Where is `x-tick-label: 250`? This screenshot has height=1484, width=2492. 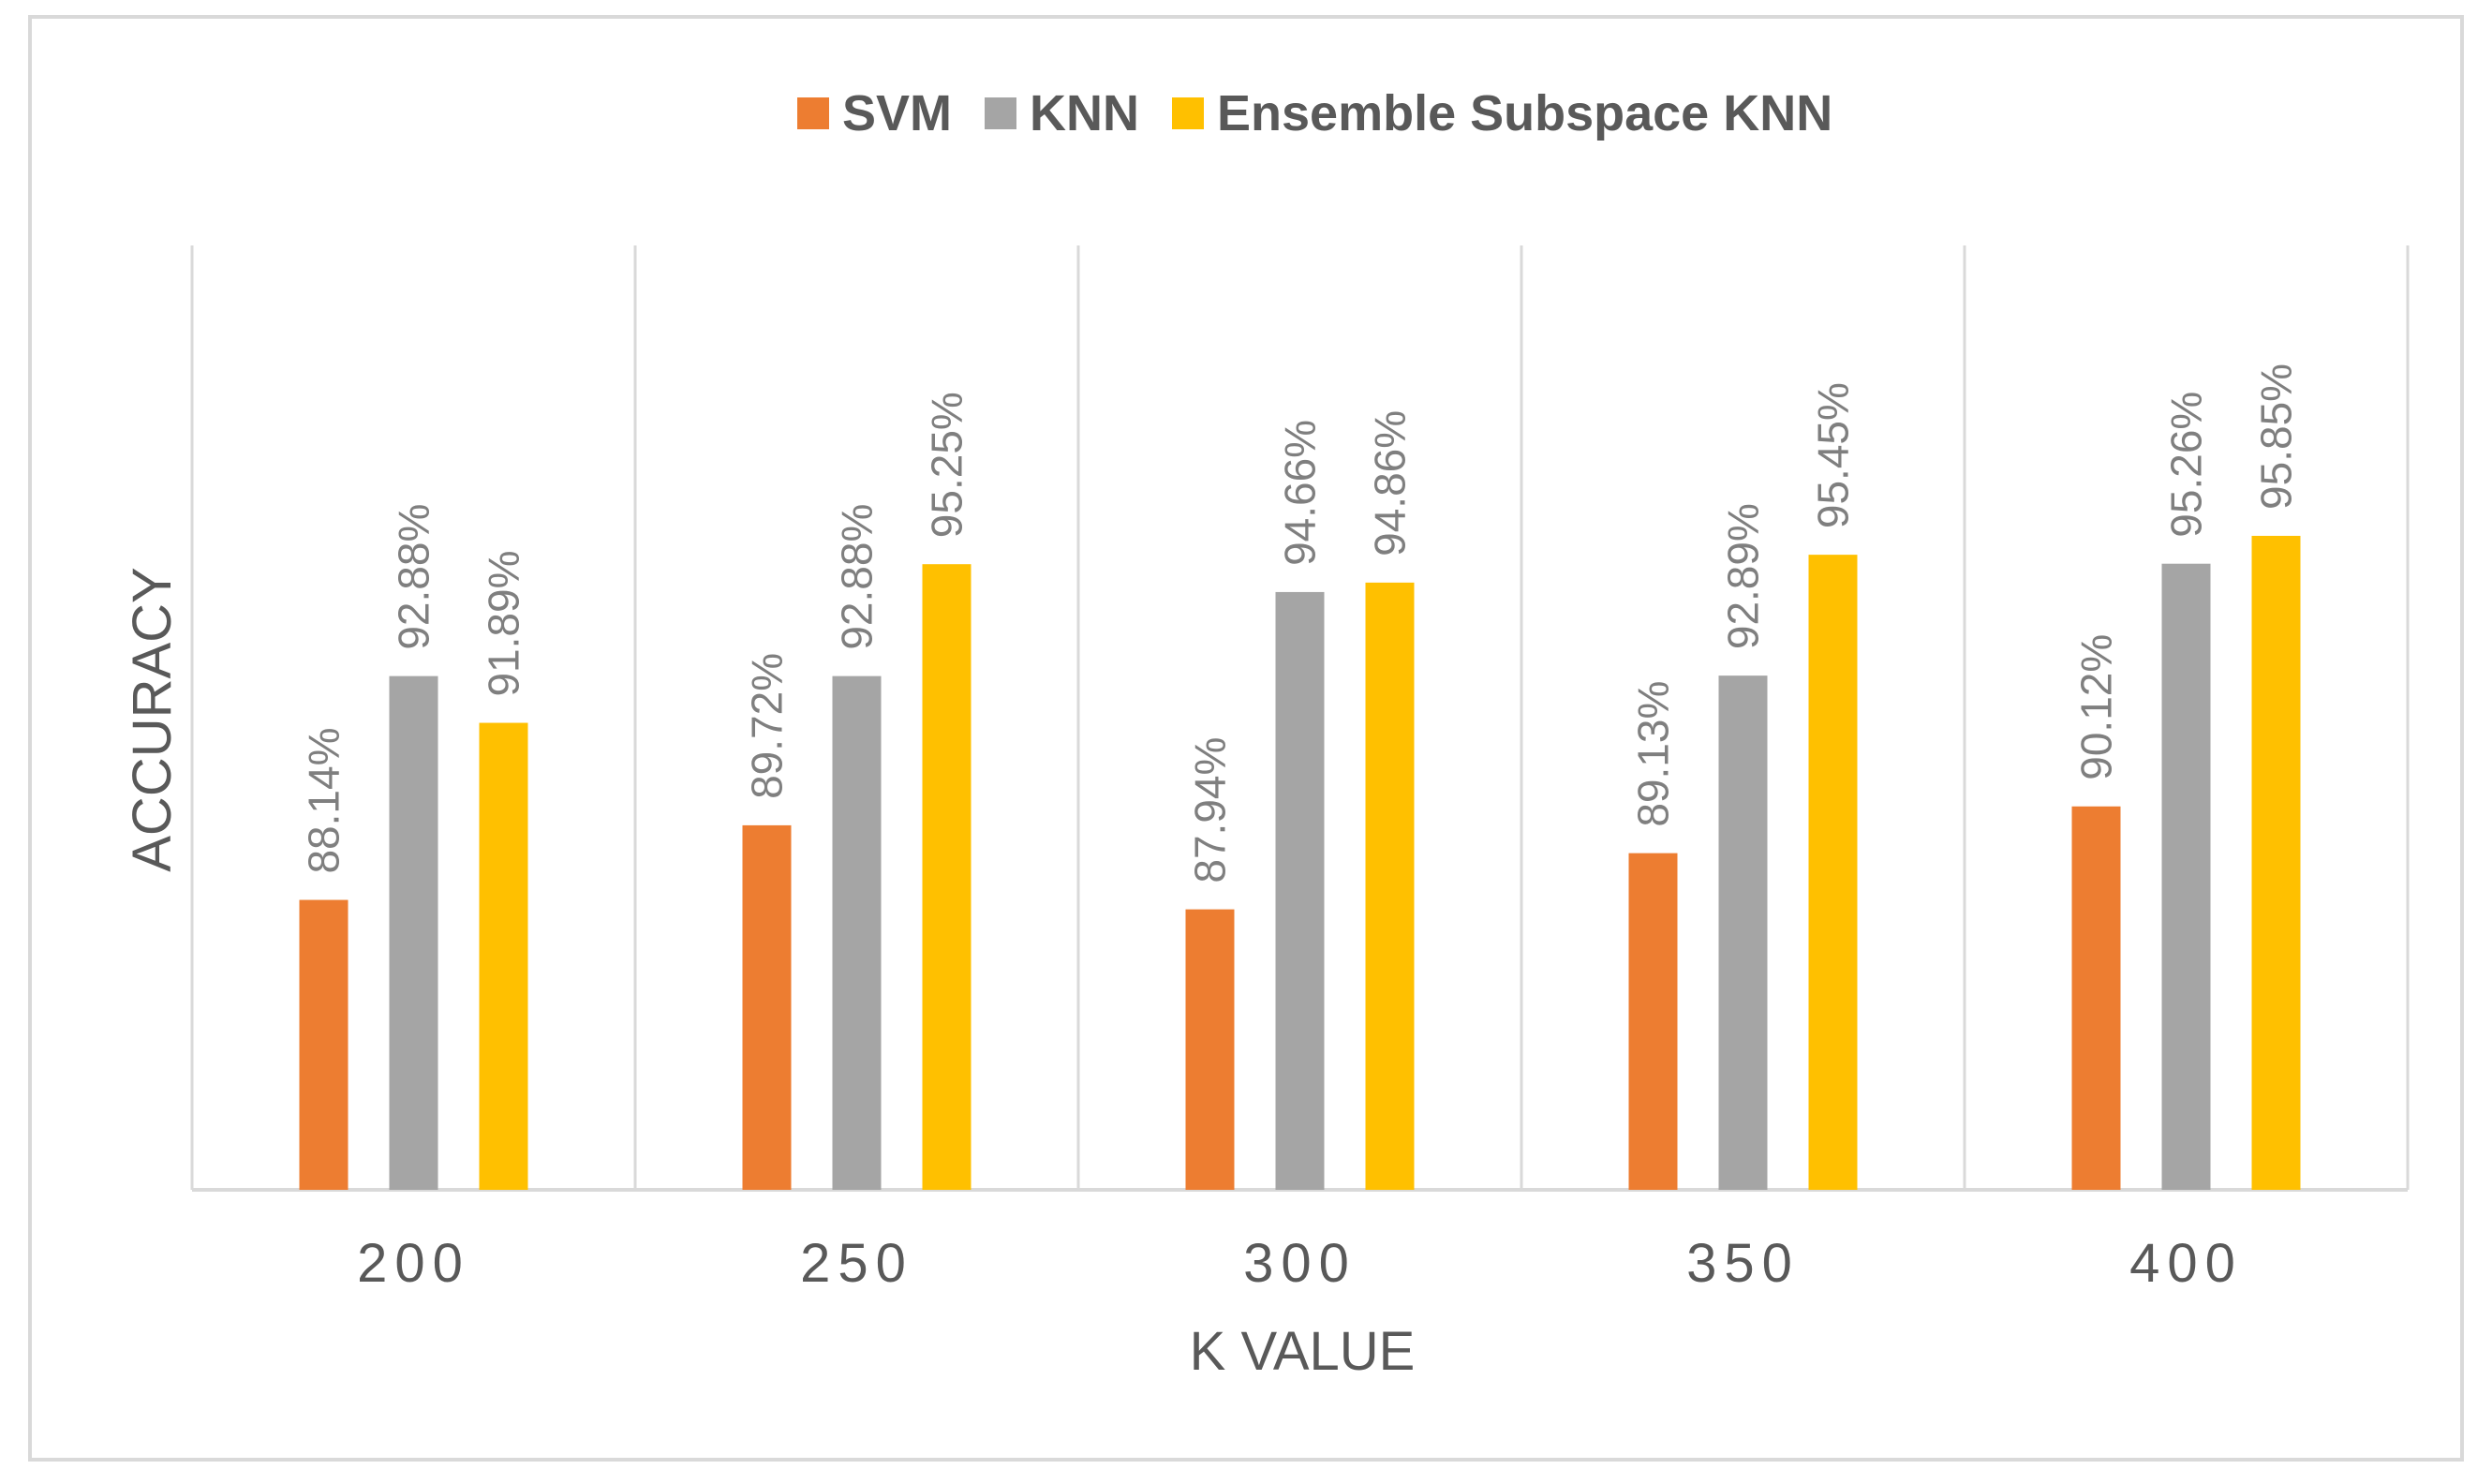
x-tick-label: 250 is located at coordinates (856, 1263).